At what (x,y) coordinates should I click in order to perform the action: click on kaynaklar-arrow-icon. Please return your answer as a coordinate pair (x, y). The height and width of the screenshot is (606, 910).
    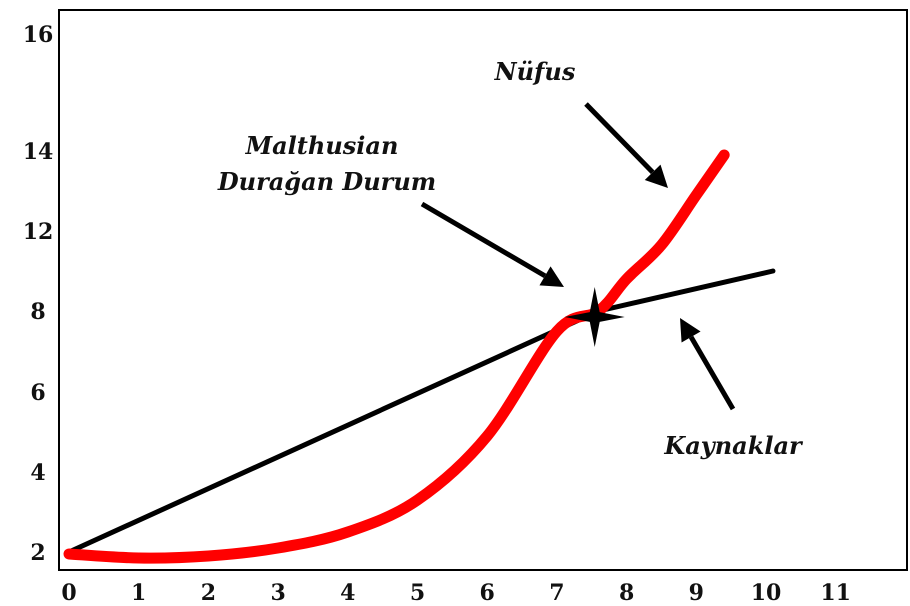
    Looking at the image, I should click on (708, 364).